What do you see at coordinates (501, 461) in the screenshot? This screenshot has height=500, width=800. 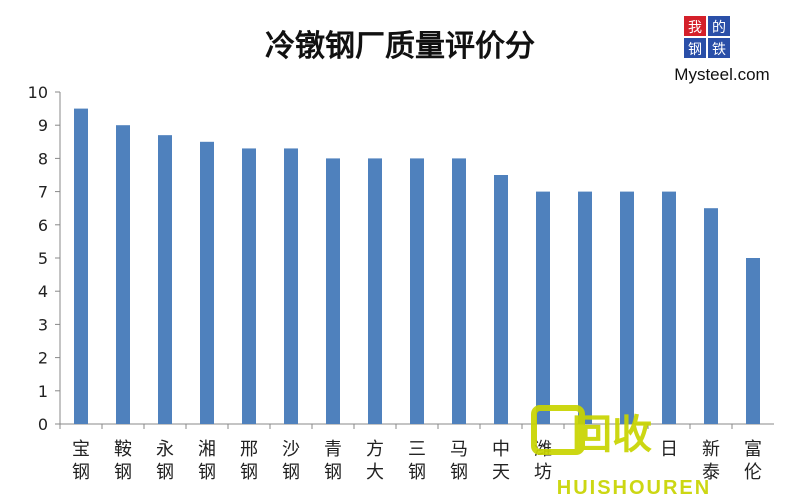 I see `x-tick-label: 中天` at bounding box center [501, 461].